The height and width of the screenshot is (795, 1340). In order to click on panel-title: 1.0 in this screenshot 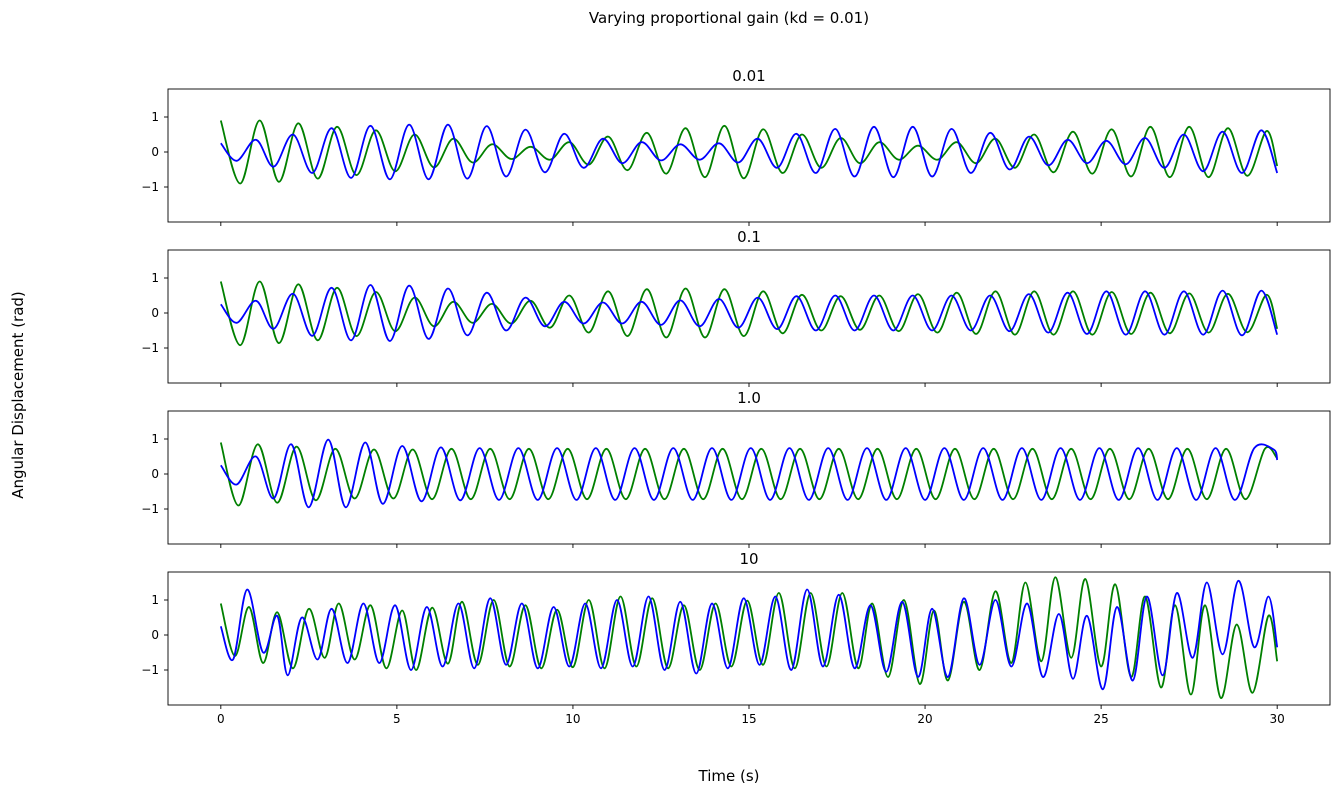, I will do `click(749, 398)`.